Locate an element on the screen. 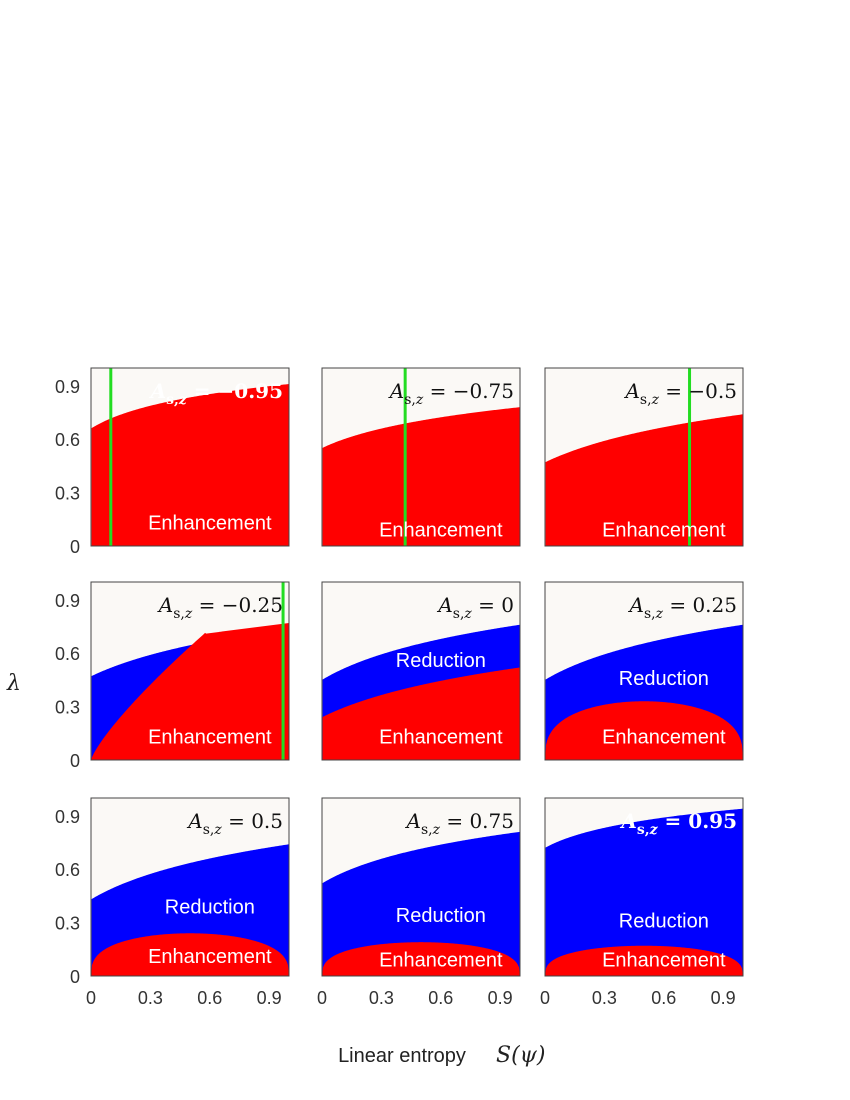 The image size is (850, 1100). x-tick-labels: 0 0.3 0.6 0.9 0 0.3 0.6 0.9 0 0.3 0.6 0.9 is located at coordinates (411, 998).